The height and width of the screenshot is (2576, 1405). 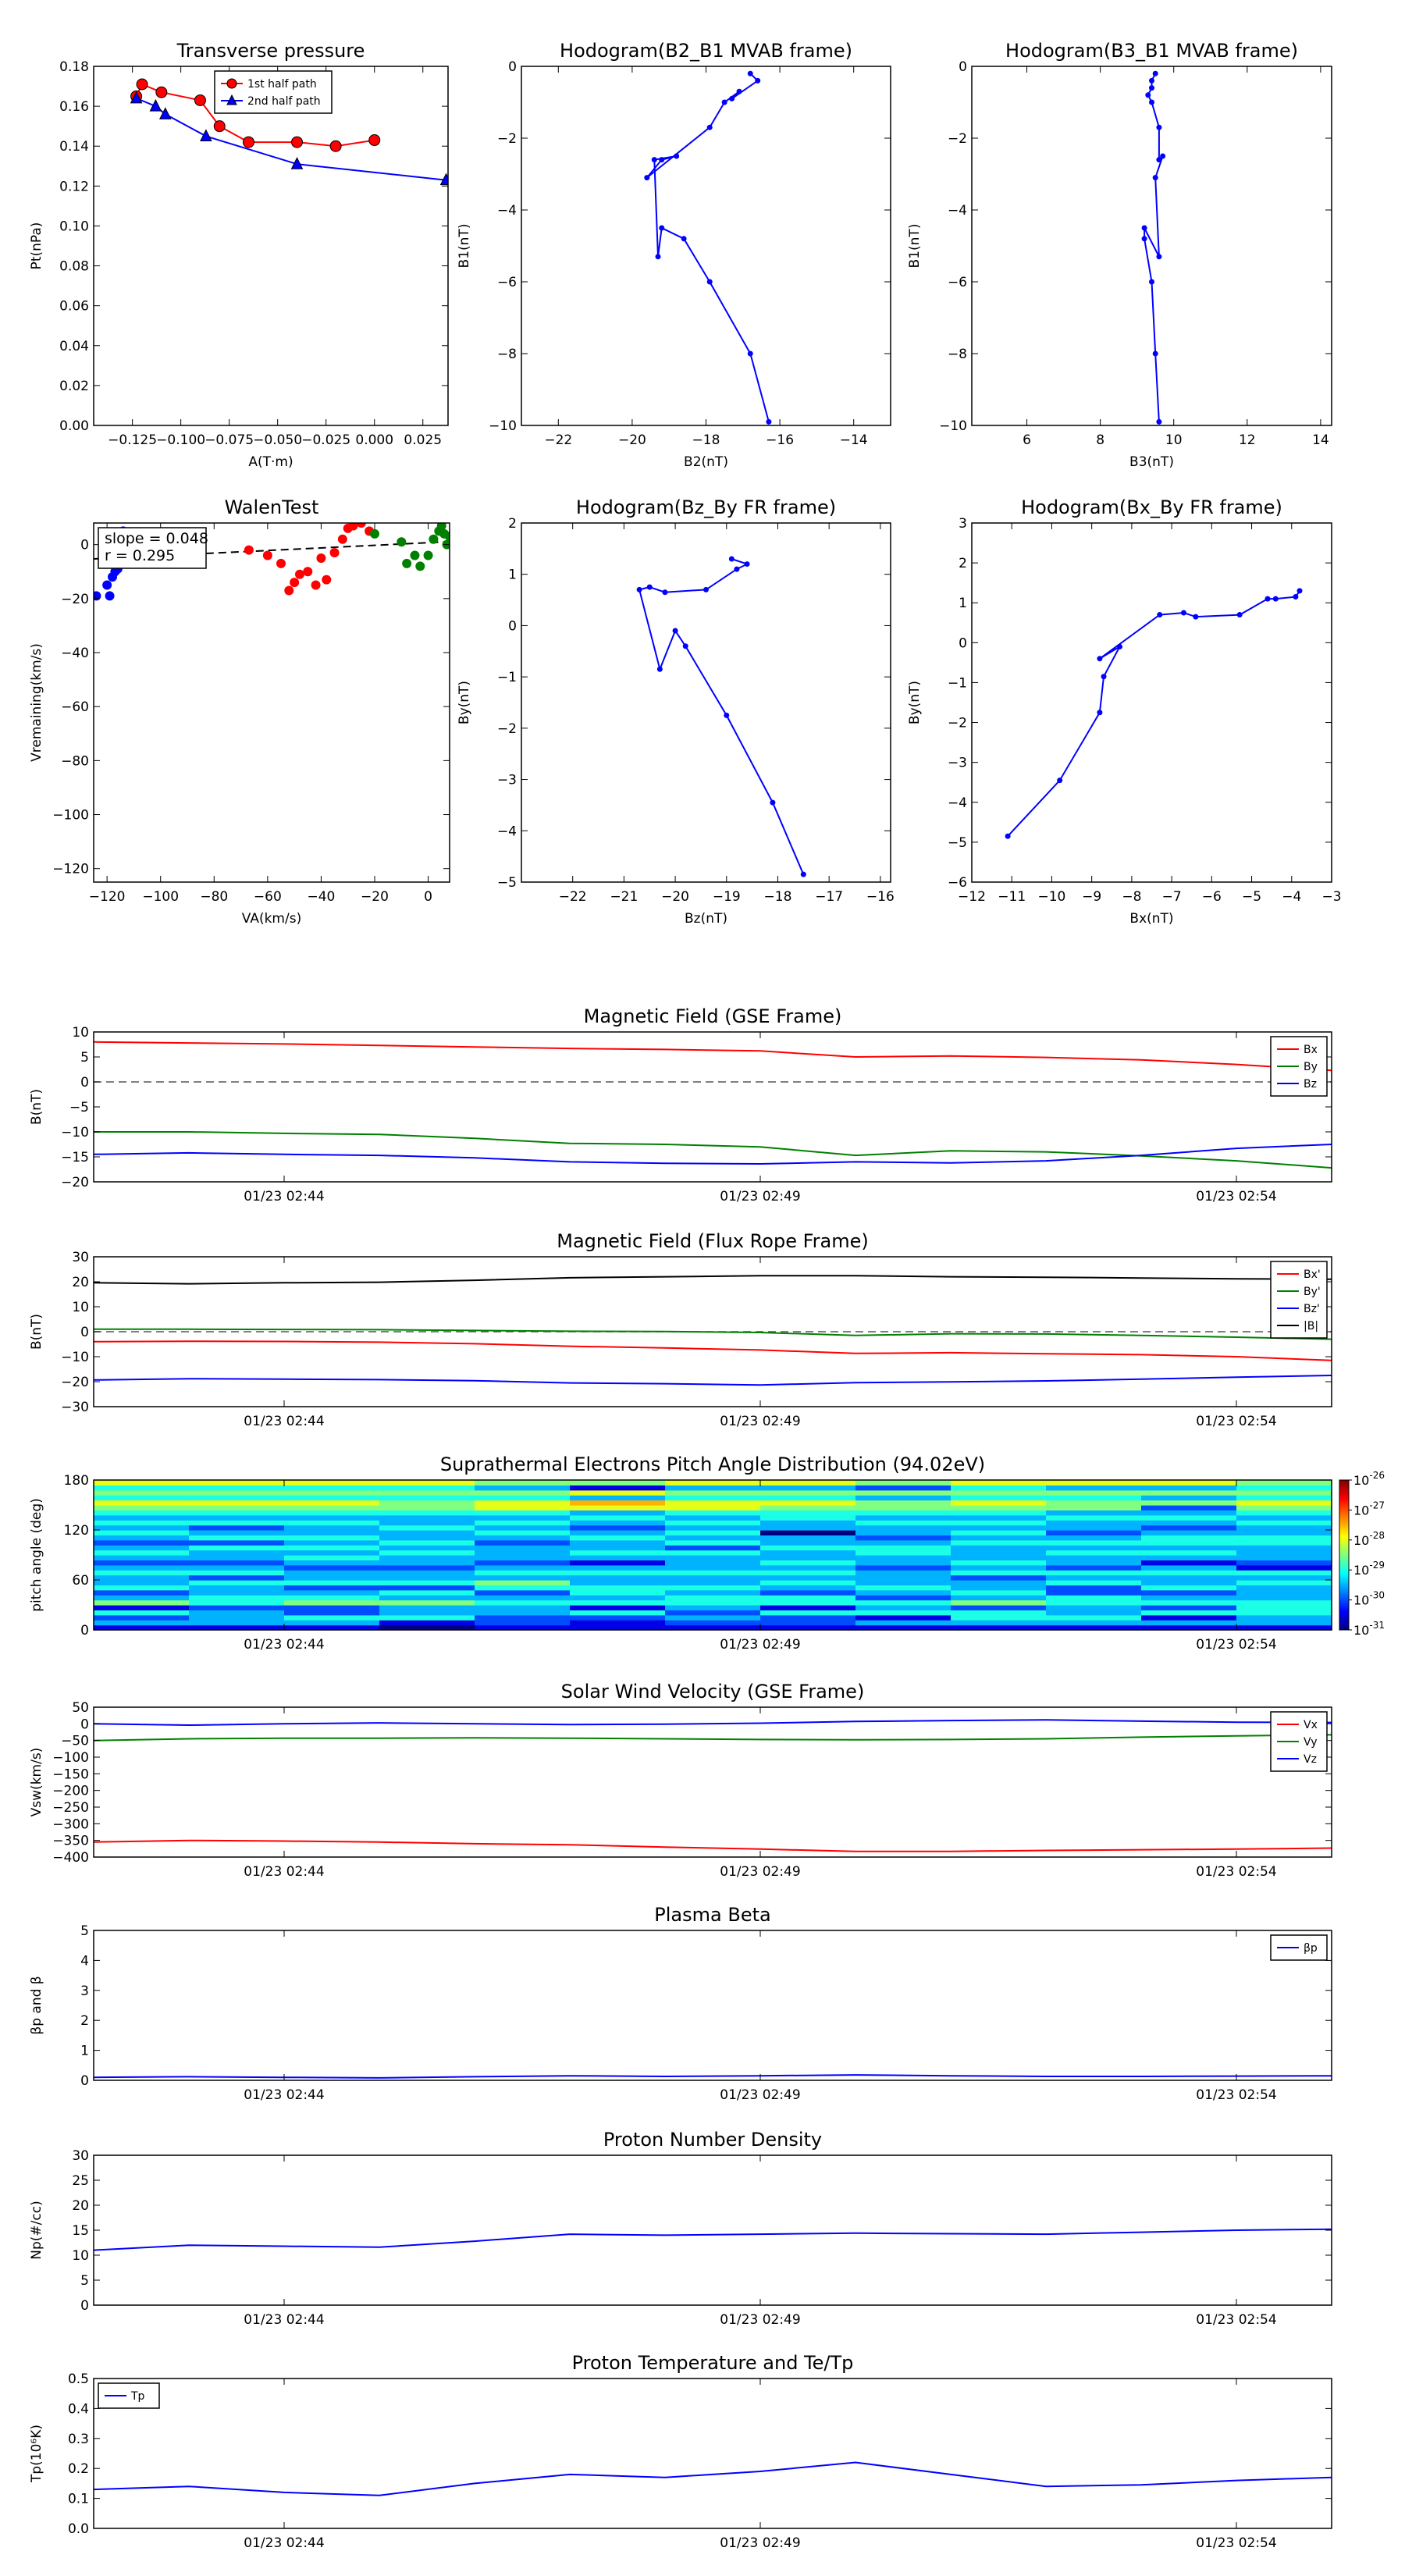 What do you see at coordinates (81, 1033) in the screenshot?
I see `y-tick-label: 10` at bounding box center [81, 1033].